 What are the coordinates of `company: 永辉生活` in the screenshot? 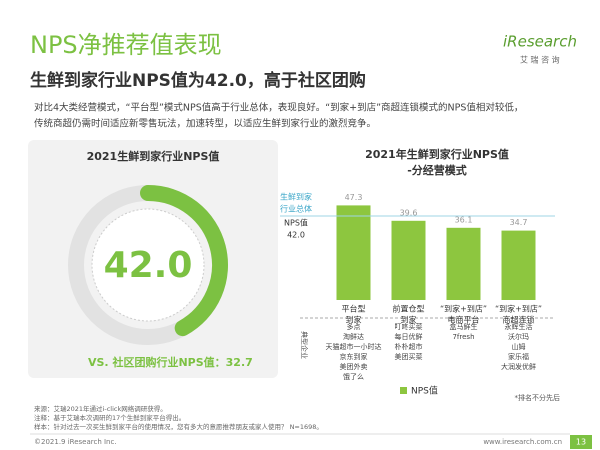 It's located at (519, 326).